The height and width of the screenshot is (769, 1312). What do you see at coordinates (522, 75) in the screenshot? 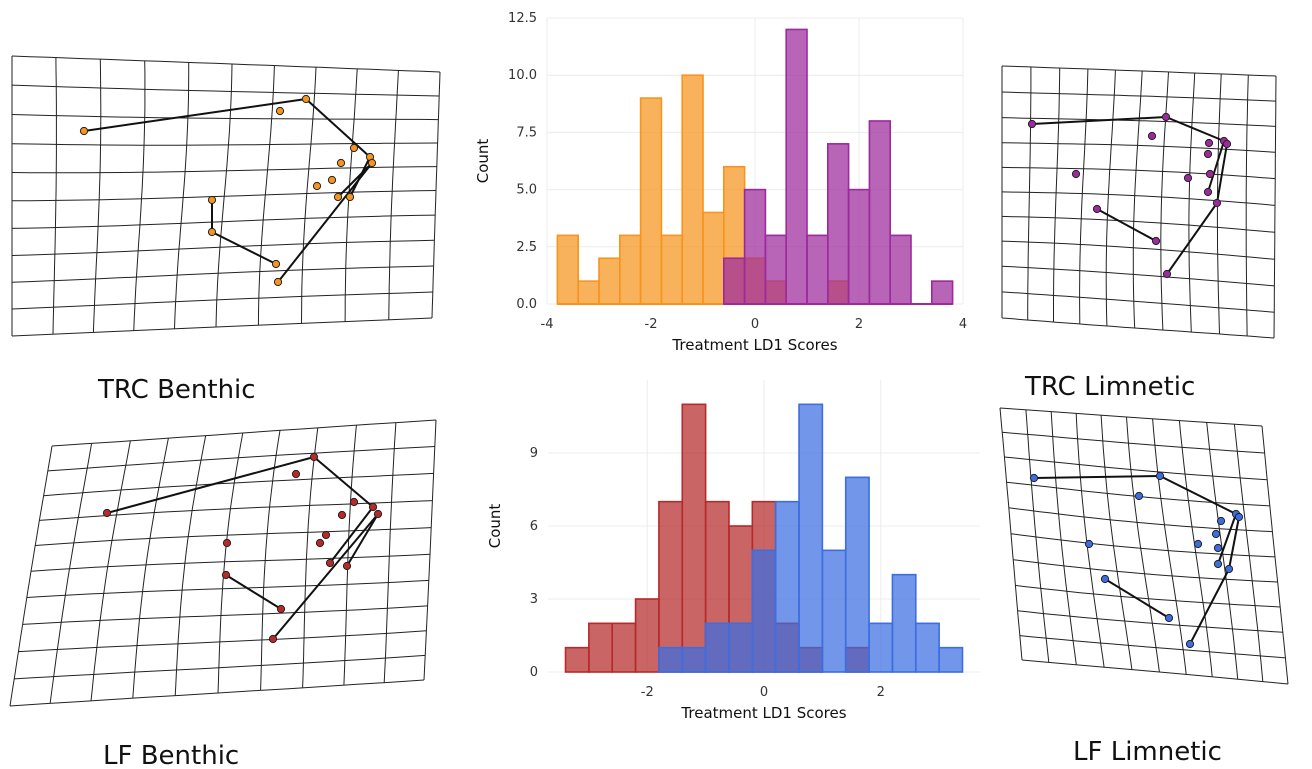
I see `y-tick-label: 10.0` at bounding box center [522, 75].